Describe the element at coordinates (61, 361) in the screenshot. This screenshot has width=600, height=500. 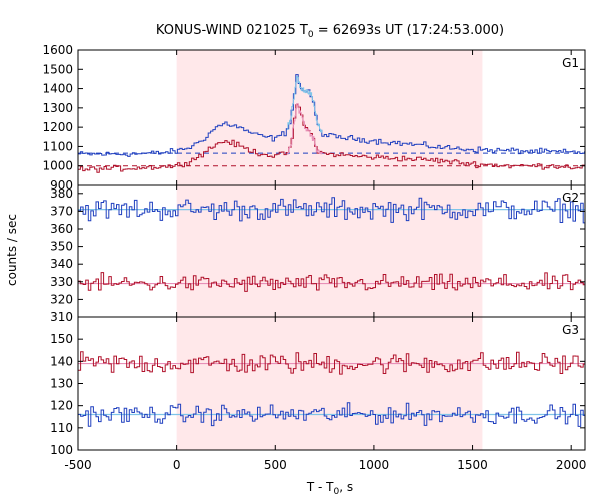
I see `y-tick-label: 140` at that location.